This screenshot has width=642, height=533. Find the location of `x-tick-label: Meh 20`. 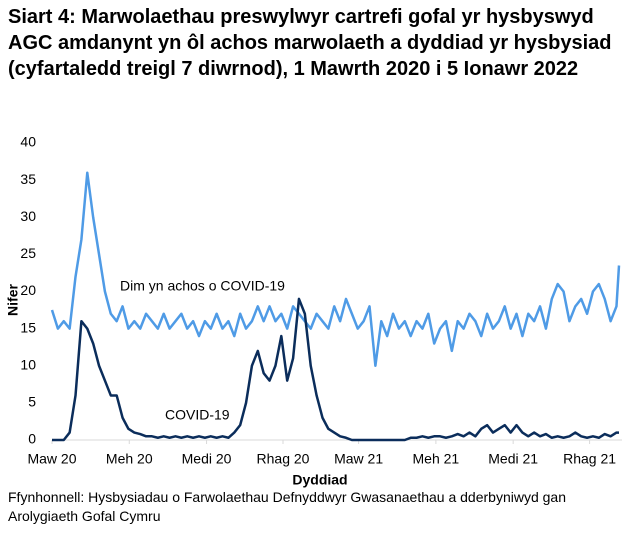

x-tick-label: Meh 20 is located at coordinates (129, 459).